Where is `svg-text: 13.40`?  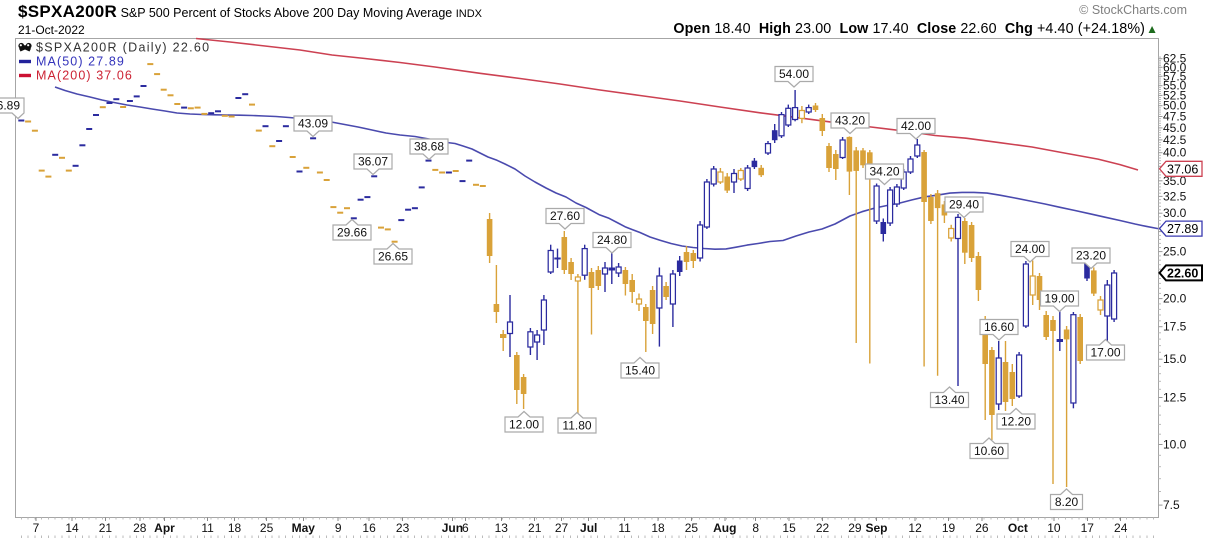
svg-text: 13.40 is located at coordinates (949, 400).